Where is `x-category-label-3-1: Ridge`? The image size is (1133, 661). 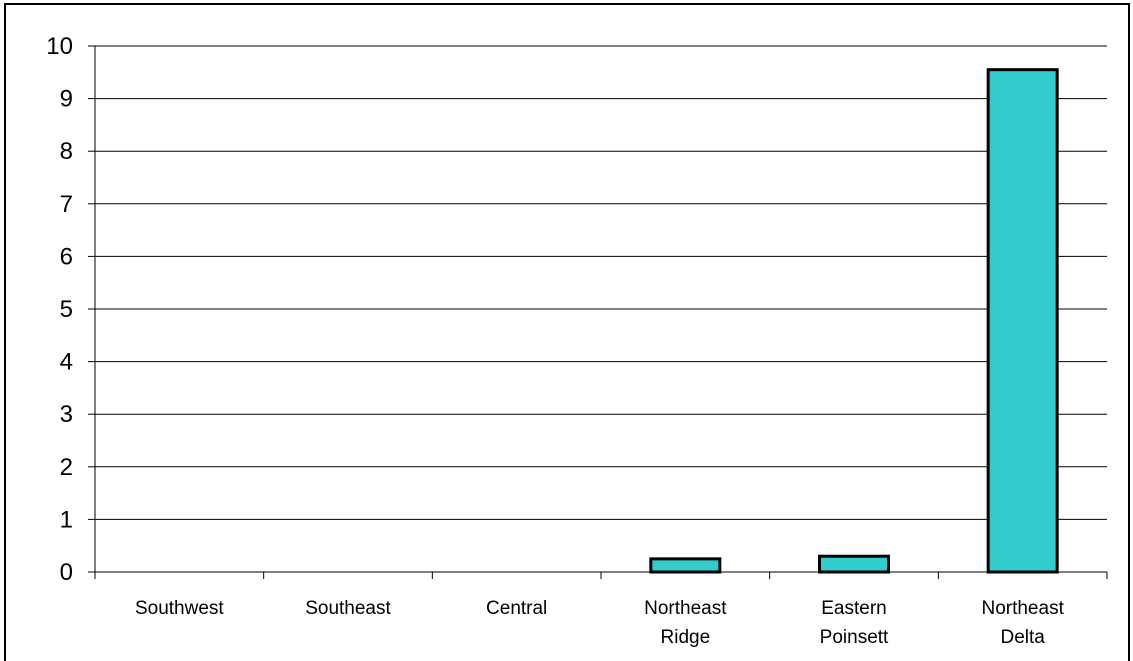
x-category-label-3-1: Ridge is located at coordinates (686, 637).